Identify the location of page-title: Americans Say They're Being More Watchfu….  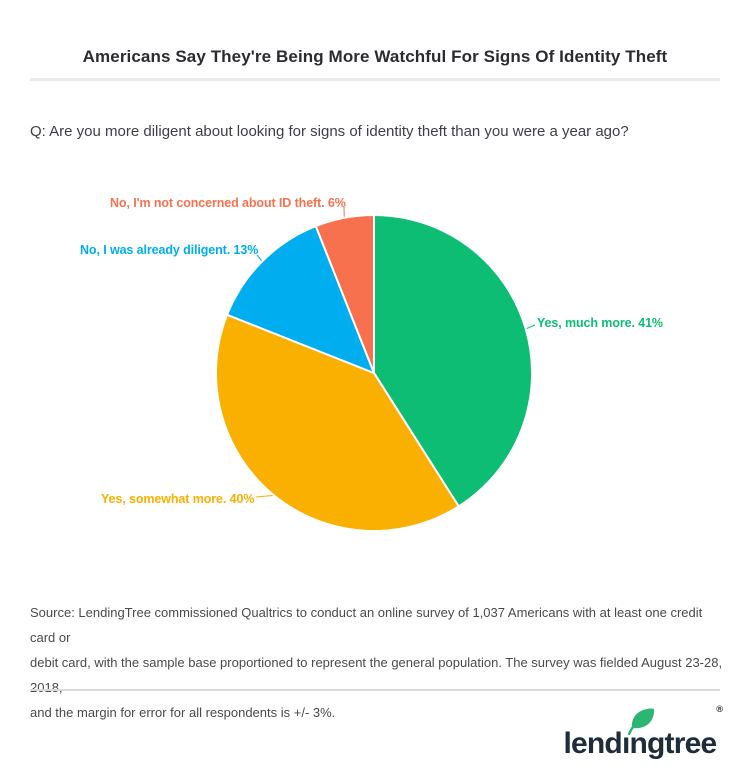
(375, 56).